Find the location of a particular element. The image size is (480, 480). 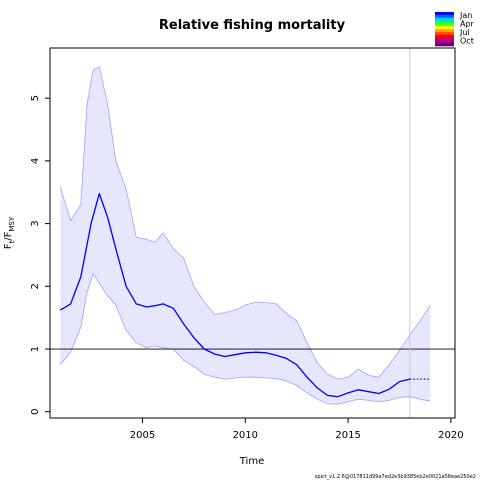

x-tick-label: 2010 is located at coordinates (245, 435).